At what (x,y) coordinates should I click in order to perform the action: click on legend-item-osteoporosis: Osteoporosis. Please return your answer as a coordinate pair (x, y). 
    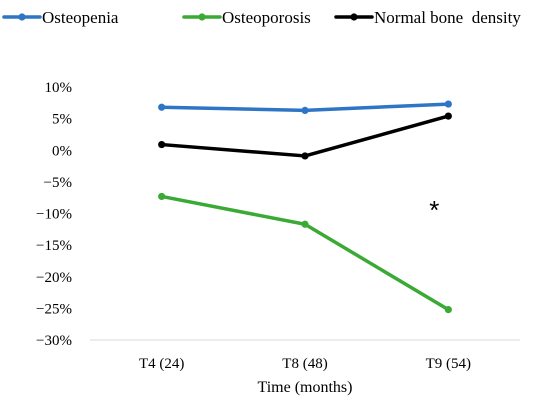
    Looking at the image, I should click on (246, 17).